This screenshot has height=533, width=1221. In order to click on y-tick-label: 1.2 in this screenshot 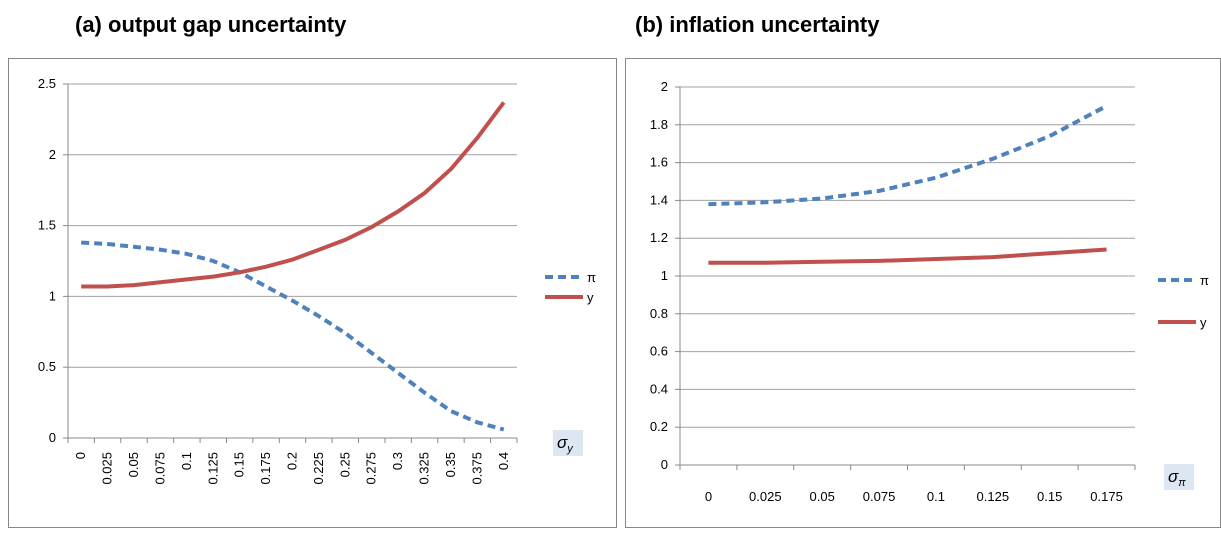, I will do `click(659, 237)`.